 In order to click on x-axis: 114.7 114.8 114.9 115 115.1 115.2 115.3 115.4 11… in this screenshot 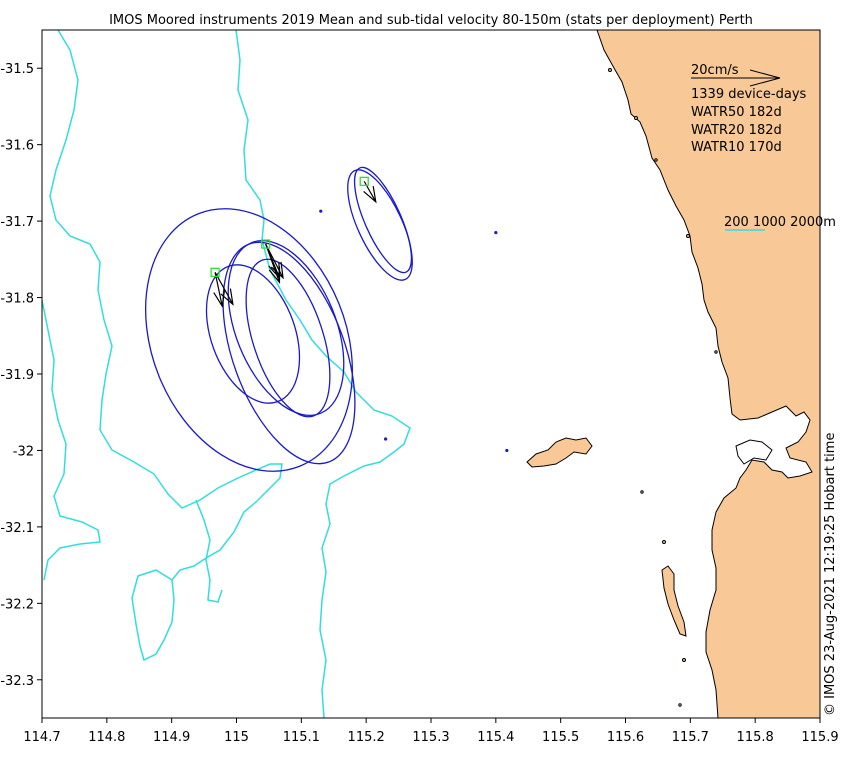, I will do `click(431, 731)`.